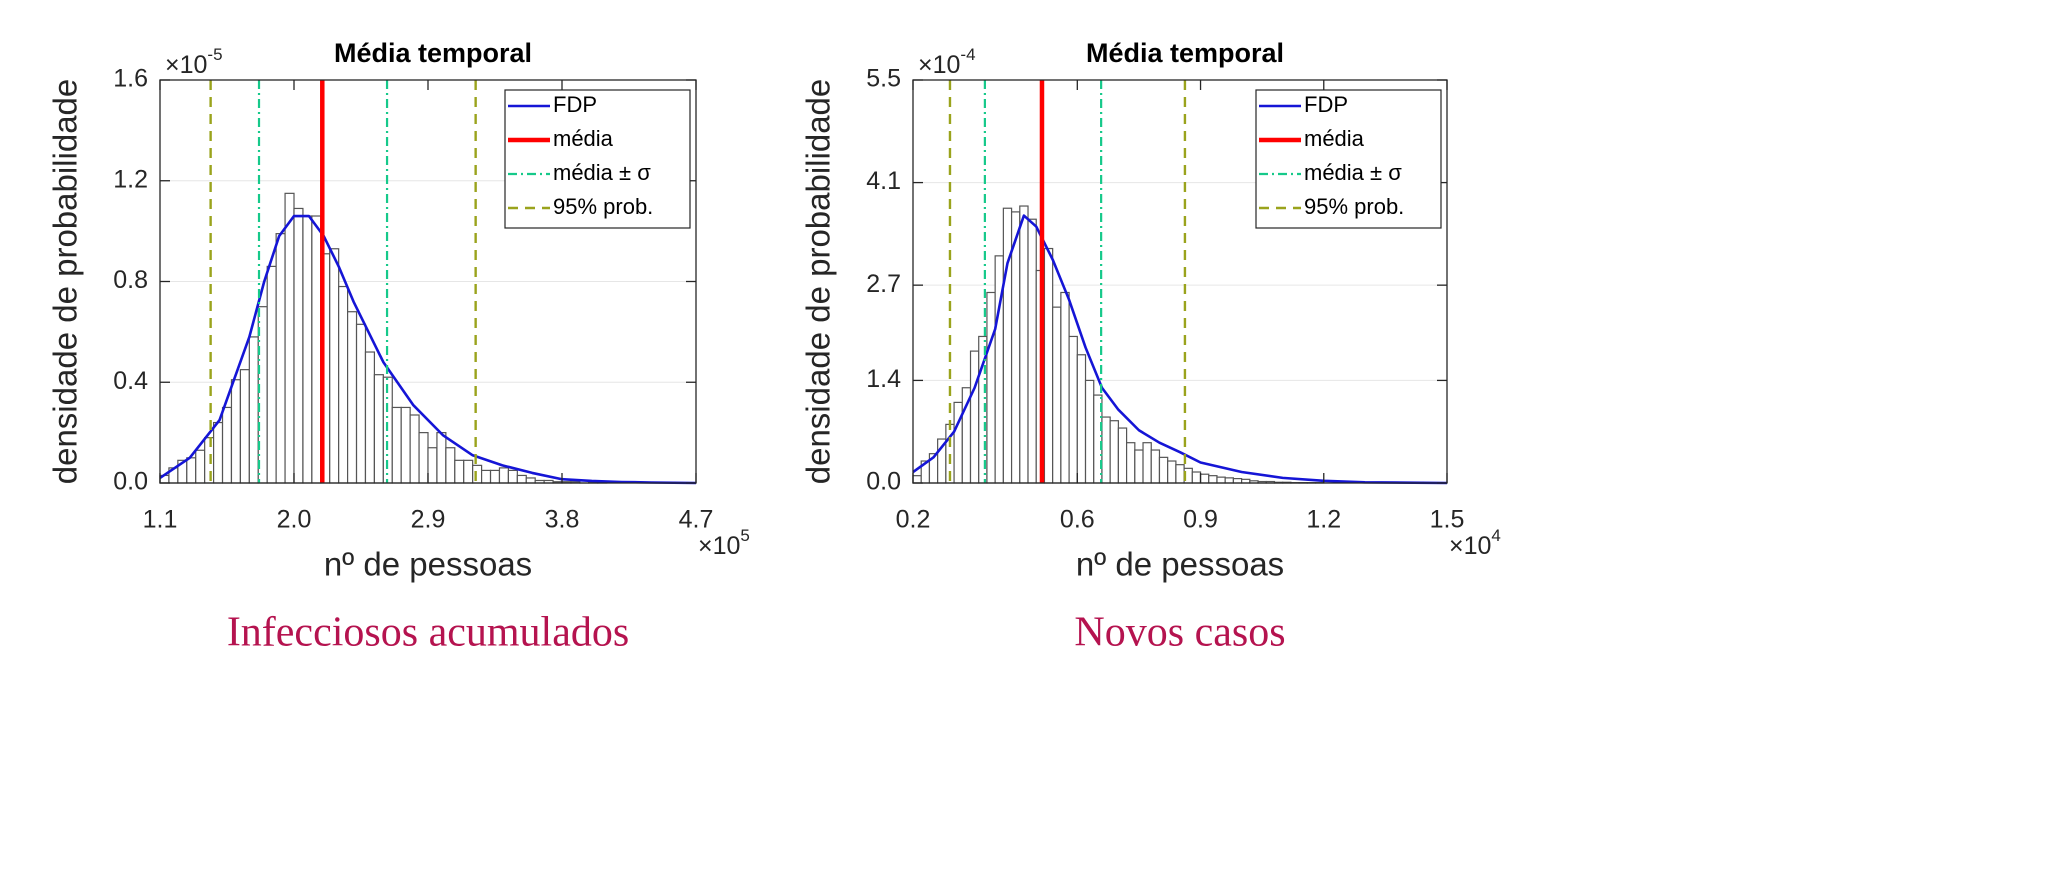 The image size is (2061, 871). What do you see at coordinates (214, 54) in the screenshot?
I see `y-scale-exponent: -5` at bounding box center [214, 54].